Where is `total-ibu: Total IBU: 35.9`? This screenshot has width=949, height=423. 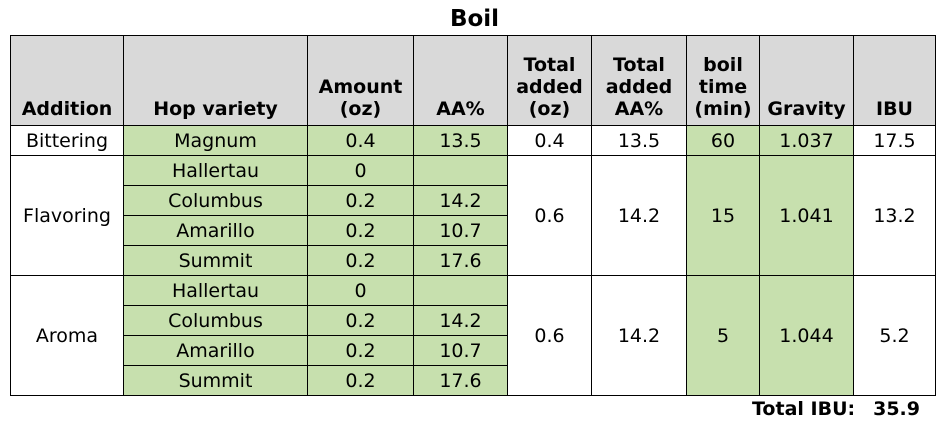 total-ibu: Total IBU: 35.9 is located at coordinates (836, 409).